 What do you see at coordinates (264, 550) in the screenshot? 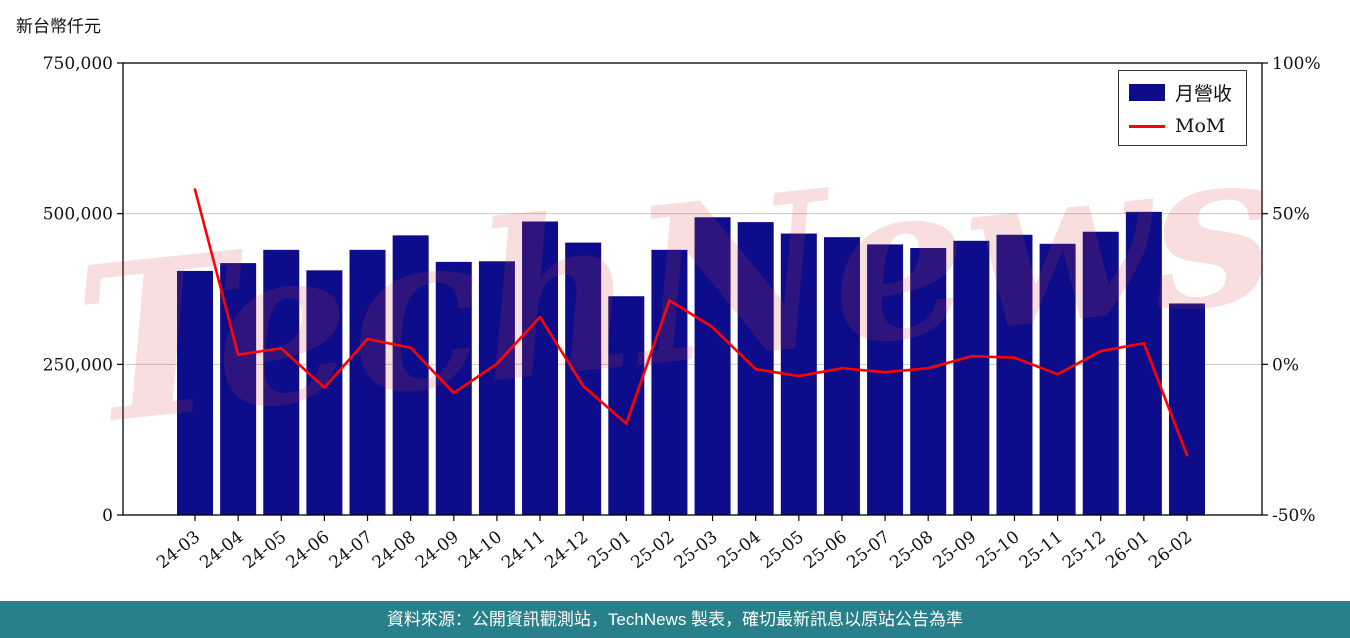
I see `svg-text: 24-05` at bounding box center [264, 550].